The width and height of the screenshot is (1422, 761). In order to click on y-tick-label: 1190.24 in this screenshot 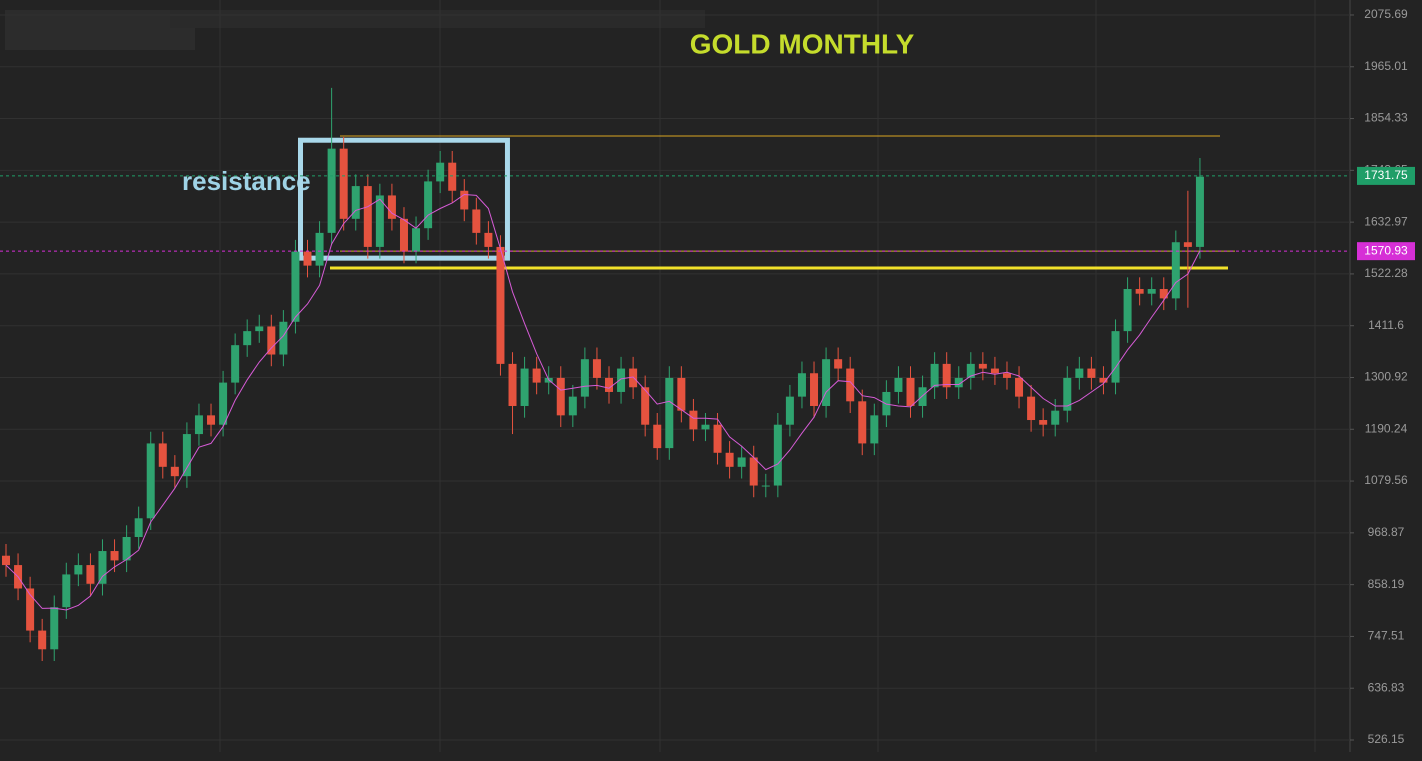, I will do `click(1386, 428)`.